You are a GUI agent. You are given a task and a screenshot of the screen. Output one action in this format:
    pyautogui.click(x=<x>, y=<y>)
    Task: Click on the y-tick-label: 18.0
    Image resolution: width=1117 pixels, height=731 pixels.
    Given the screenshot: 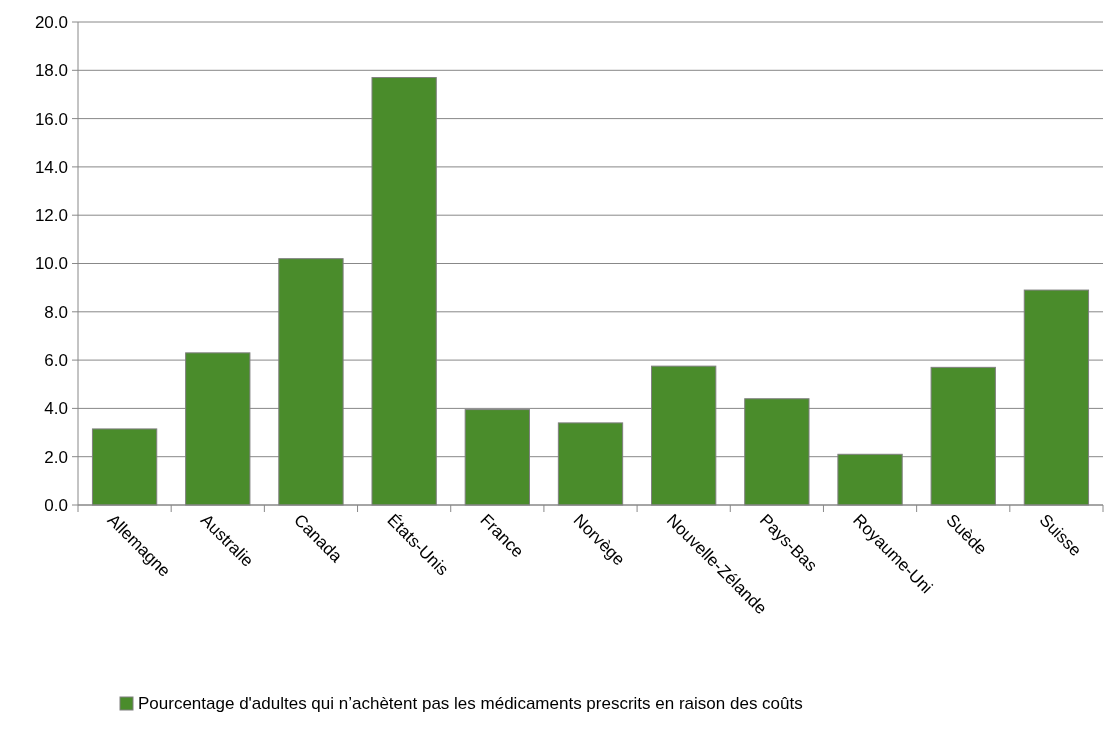 What is the action you would take?
    pyautogui.click(x=51, y=71)
    